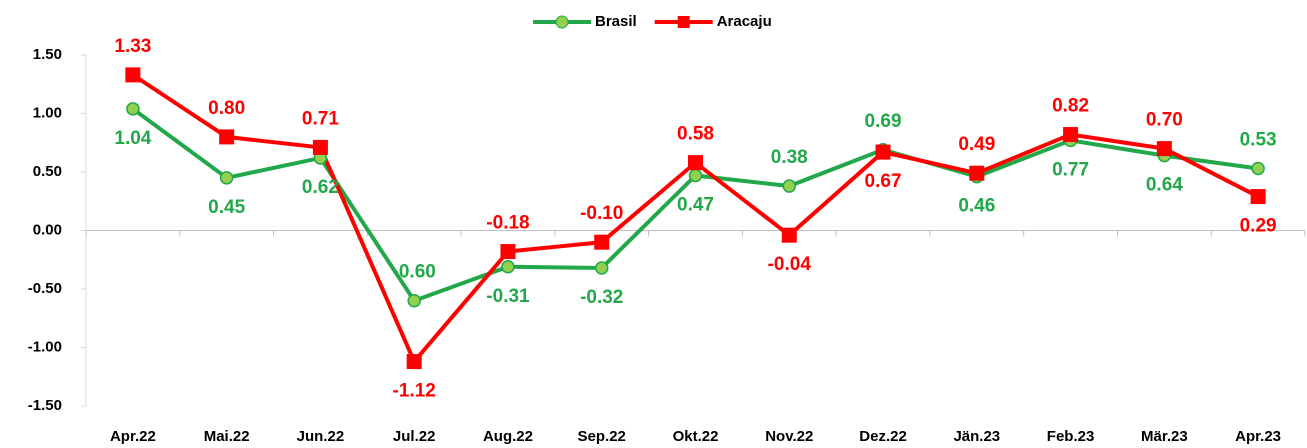 The image size is (1307, 448). Describe the element at coordinates (1070, 106) in the screenshot. I see `data-label: 0.82` at that location.